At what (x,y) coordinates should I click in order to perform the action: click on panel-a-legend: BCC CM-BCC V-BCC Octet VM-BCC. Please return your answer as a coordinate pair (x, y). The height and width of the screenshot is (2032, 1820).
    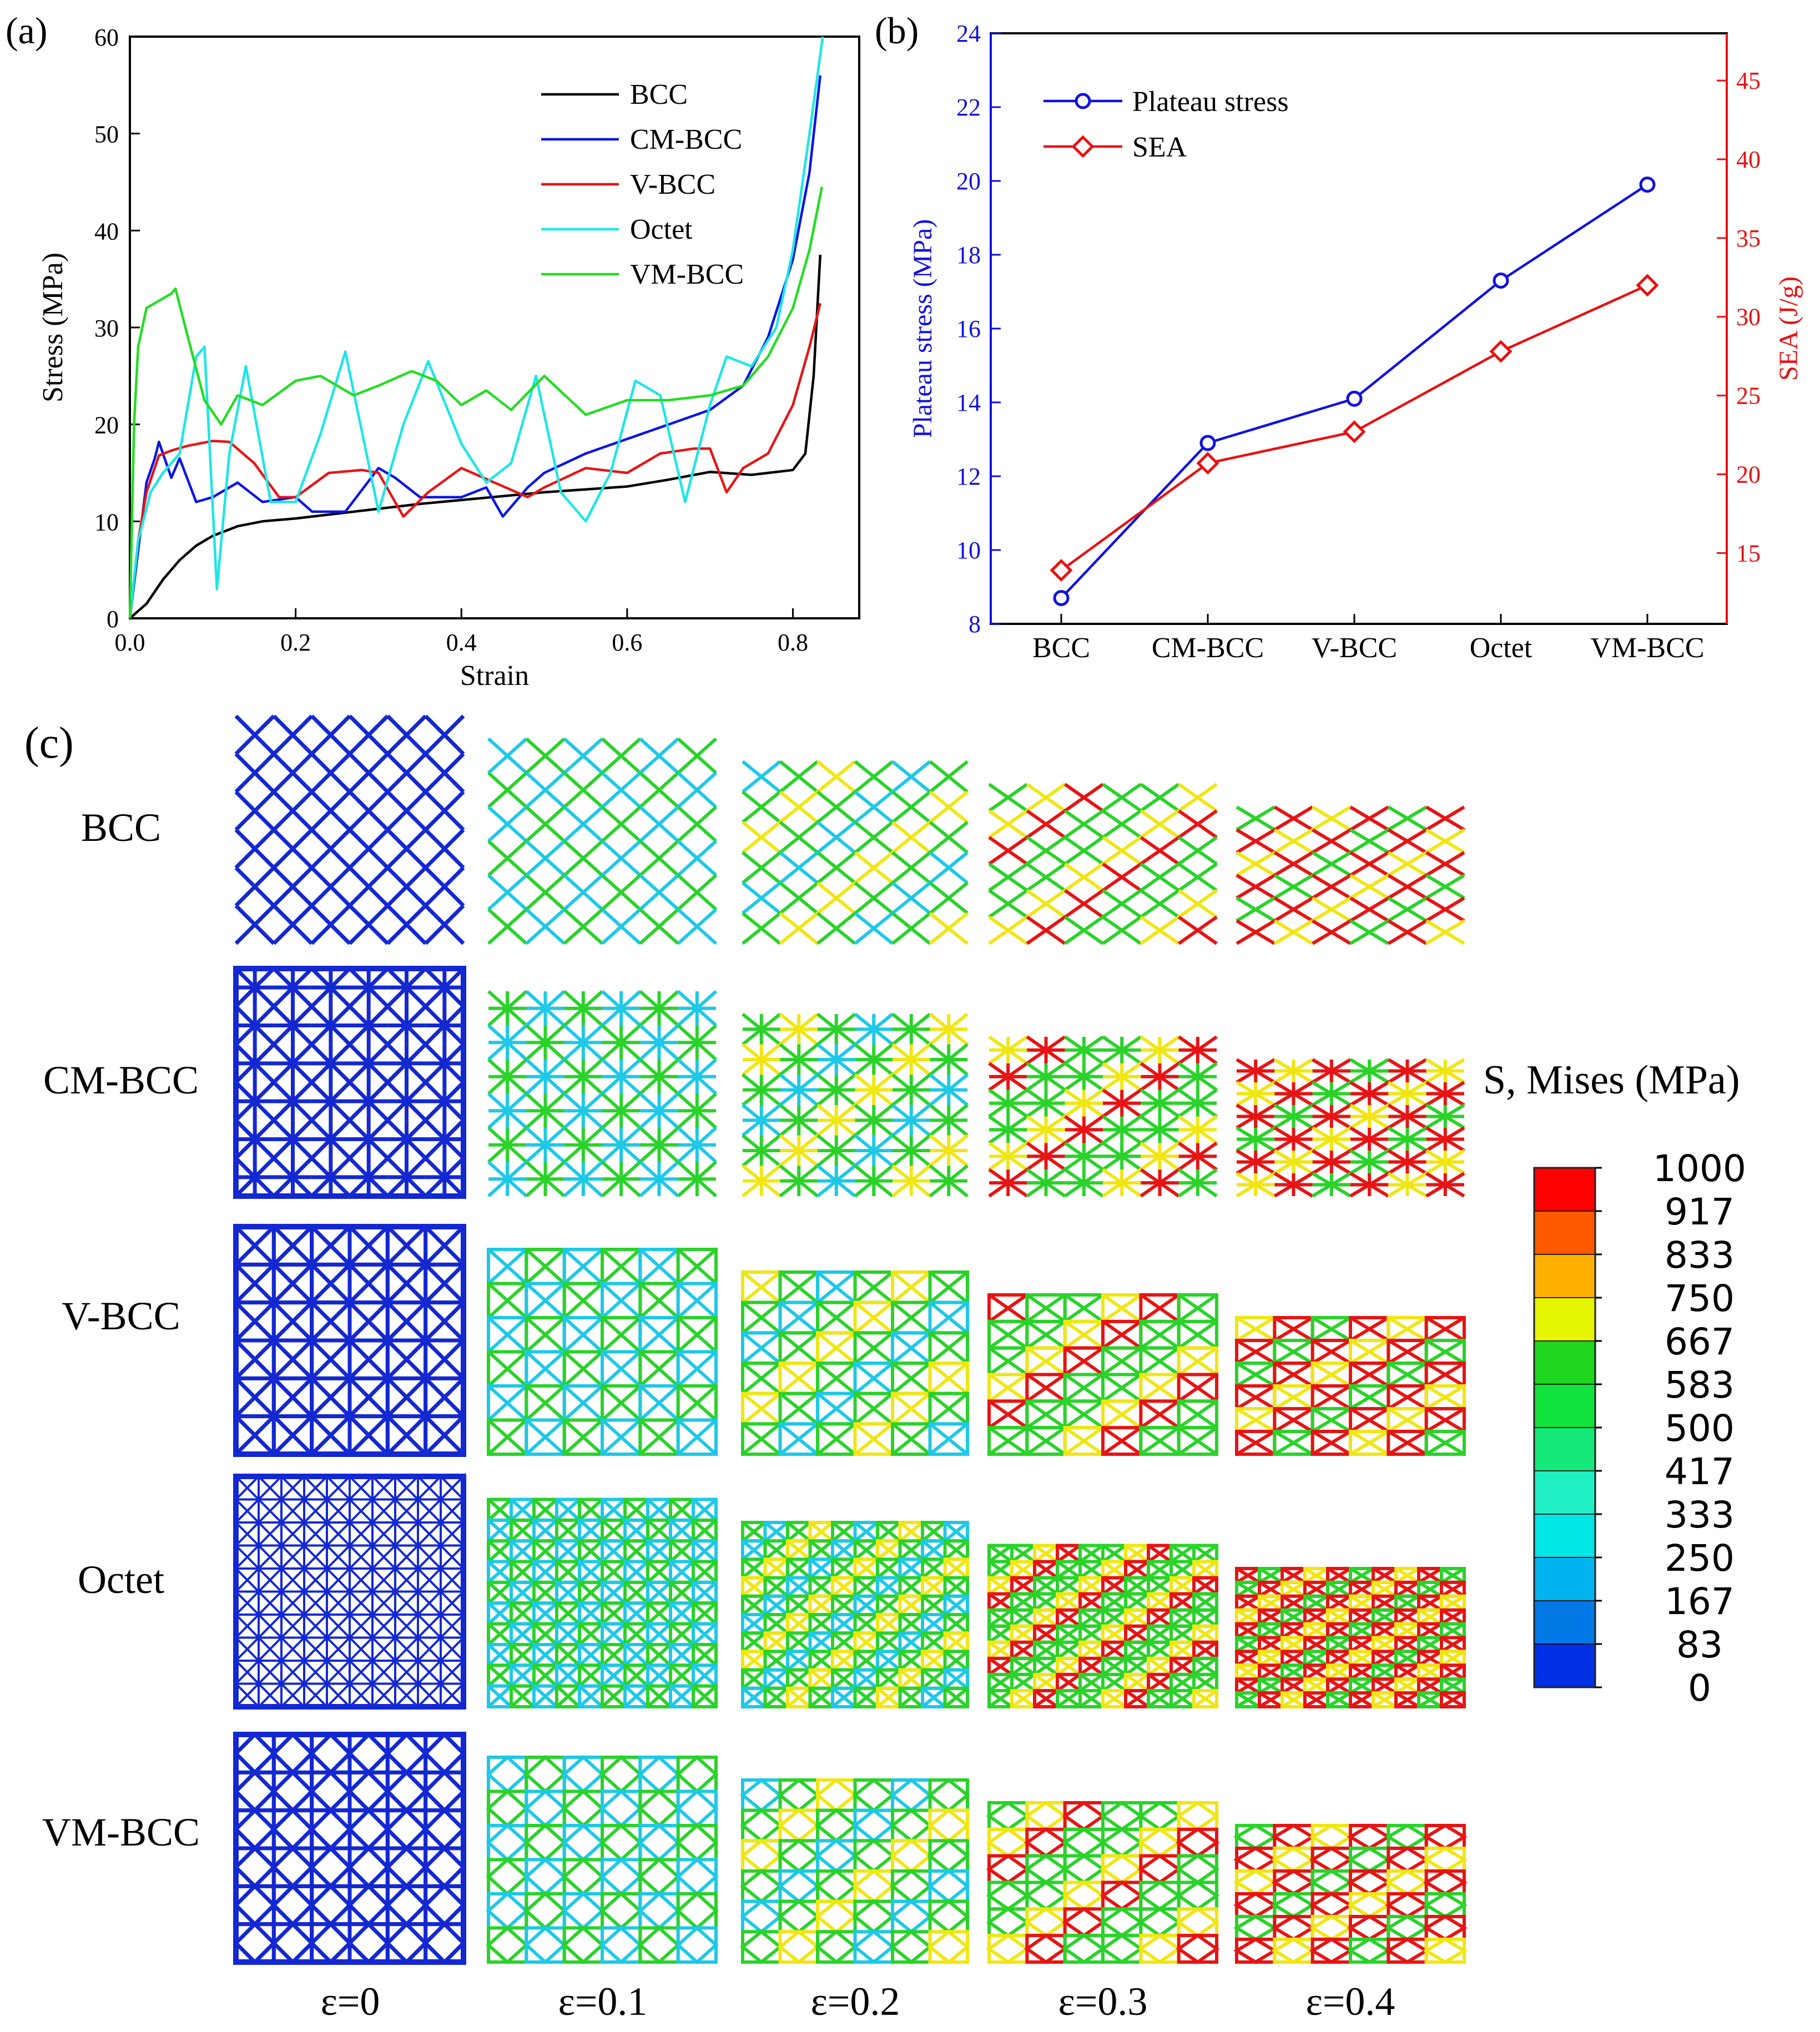
    Looking at the image, I should click on (642, 184).